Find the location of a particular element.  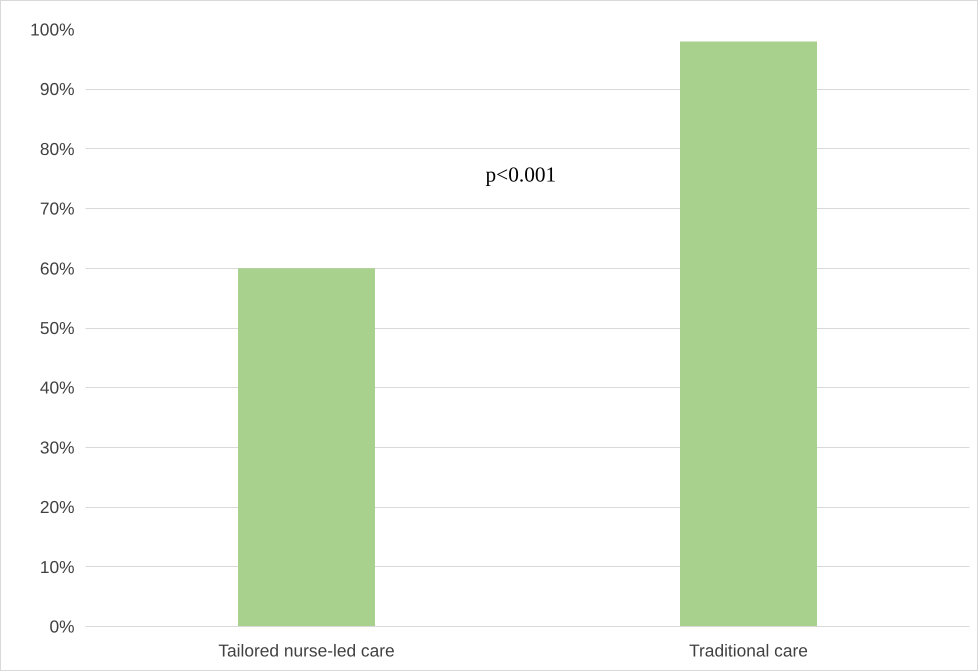

annotation: p<0.001 is located at coordinates (521, 174).